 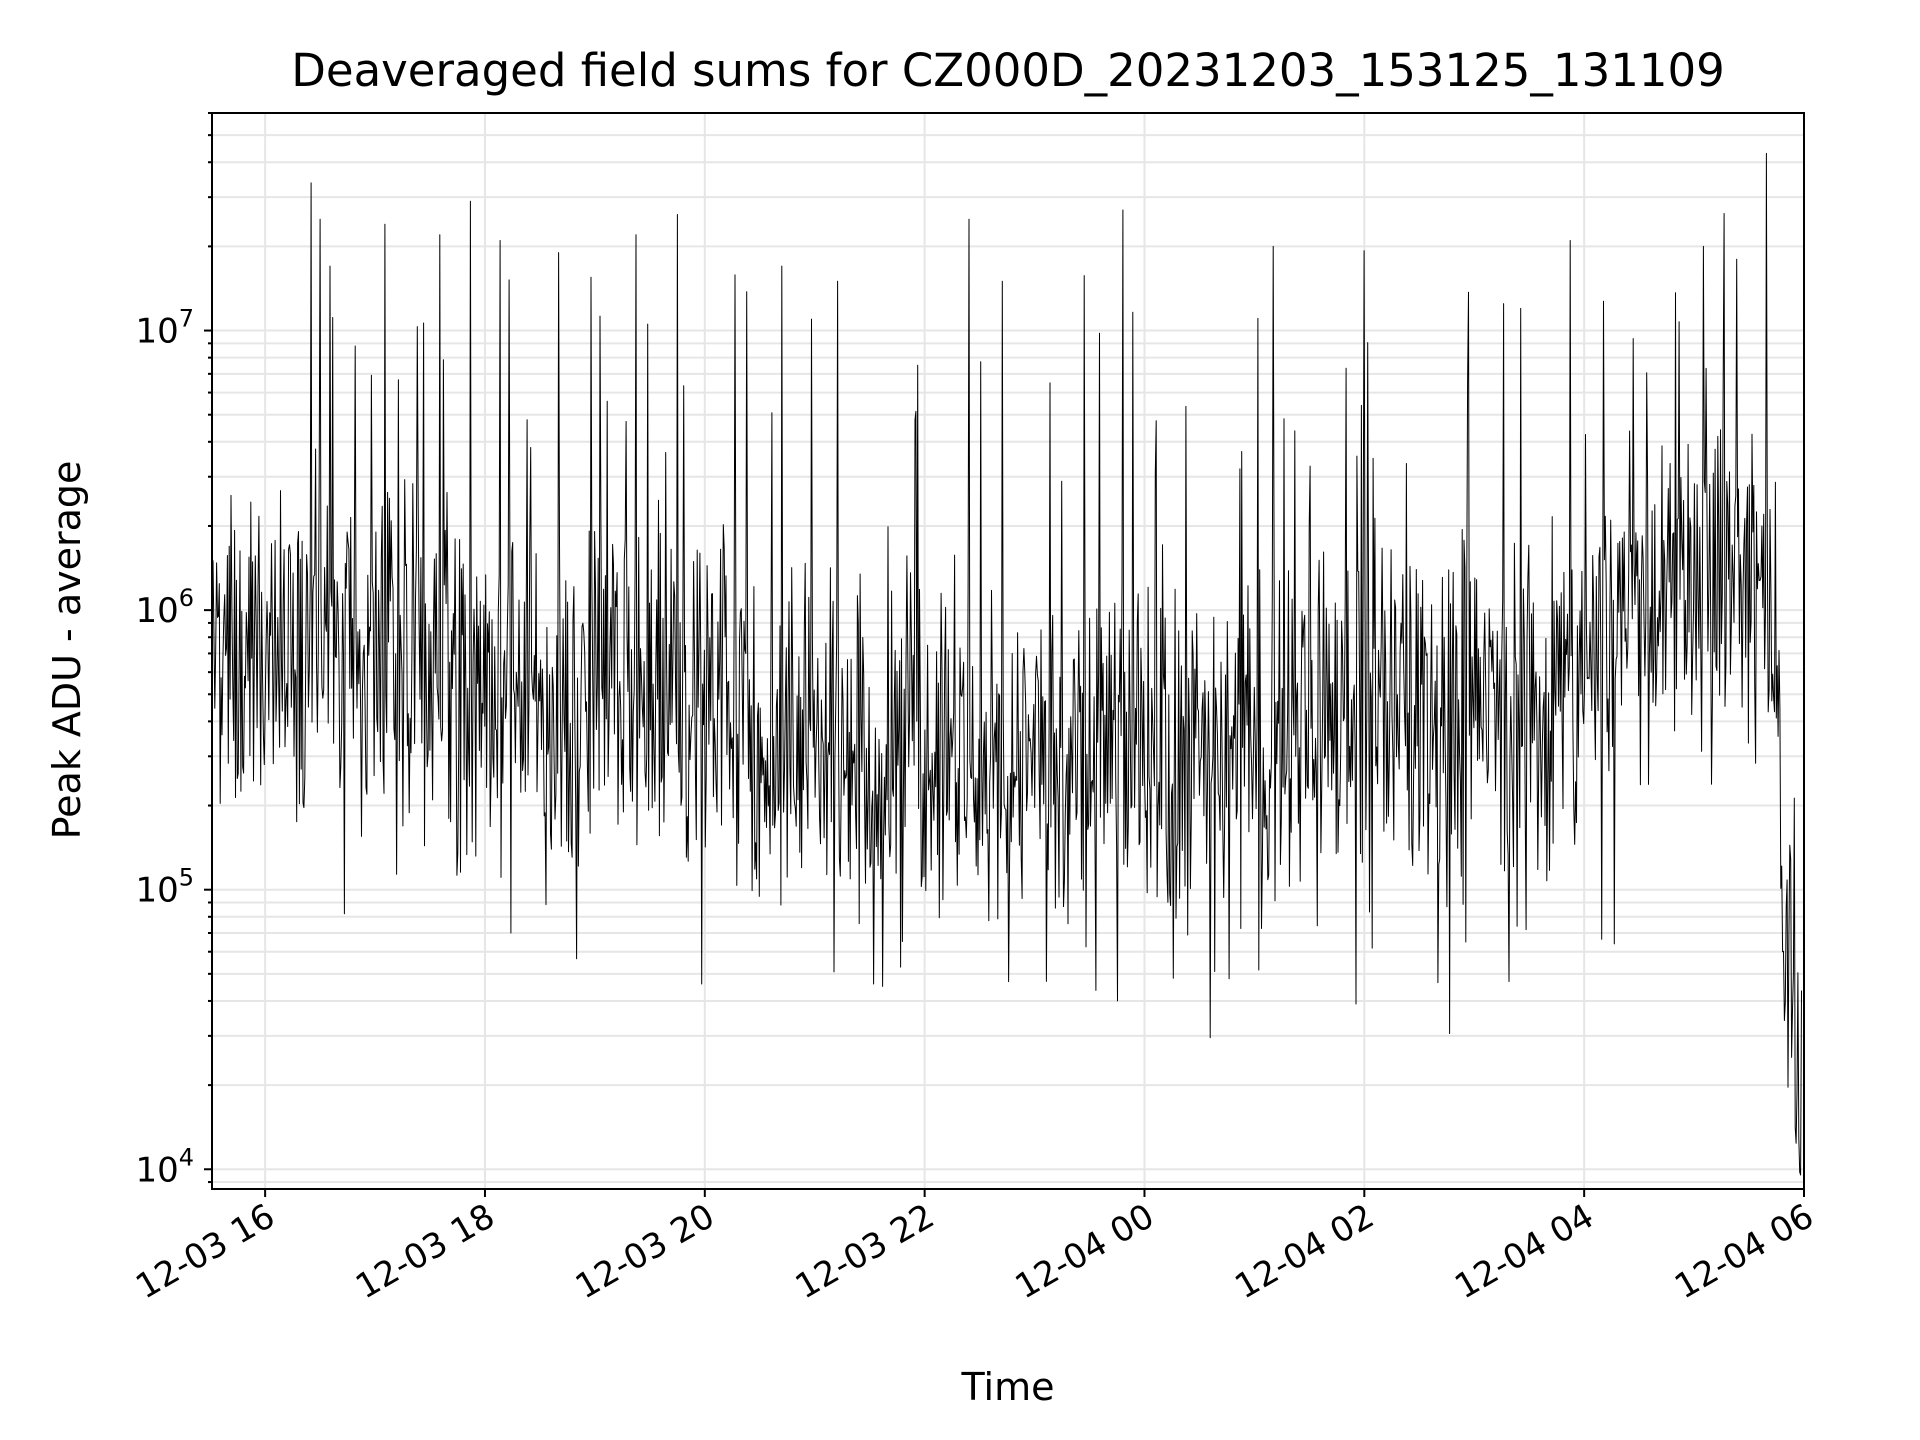 I want to click on y-tick-label: 10⁶, so click(x=164, y=607).